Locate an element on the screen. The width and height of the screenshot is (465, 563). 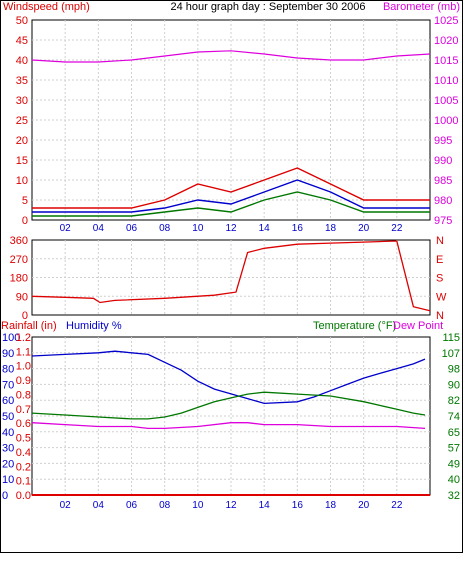
humidity-tick-label: 50 is located at coordinates (8, 417).